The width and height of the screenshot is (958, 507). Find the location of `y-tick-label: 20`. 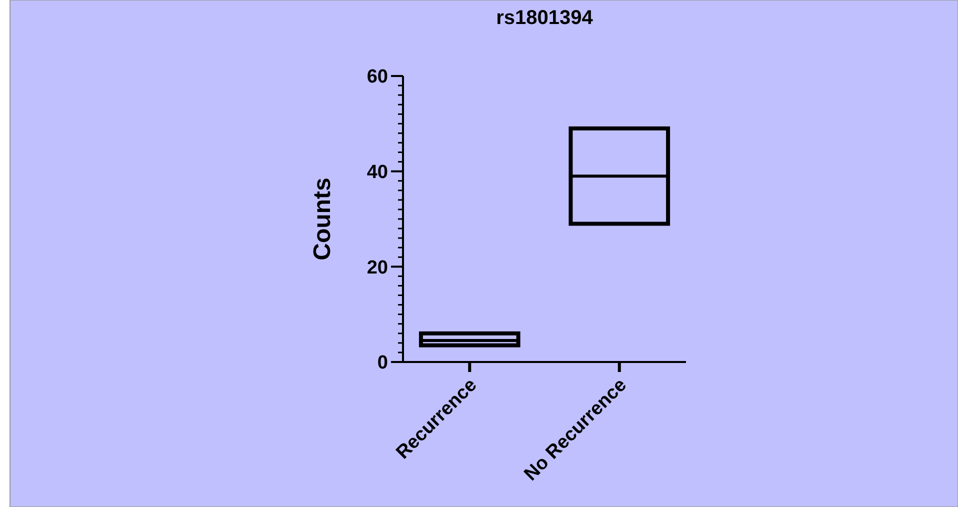

y-tick-label: 20 is located at coordinates (377, 267).